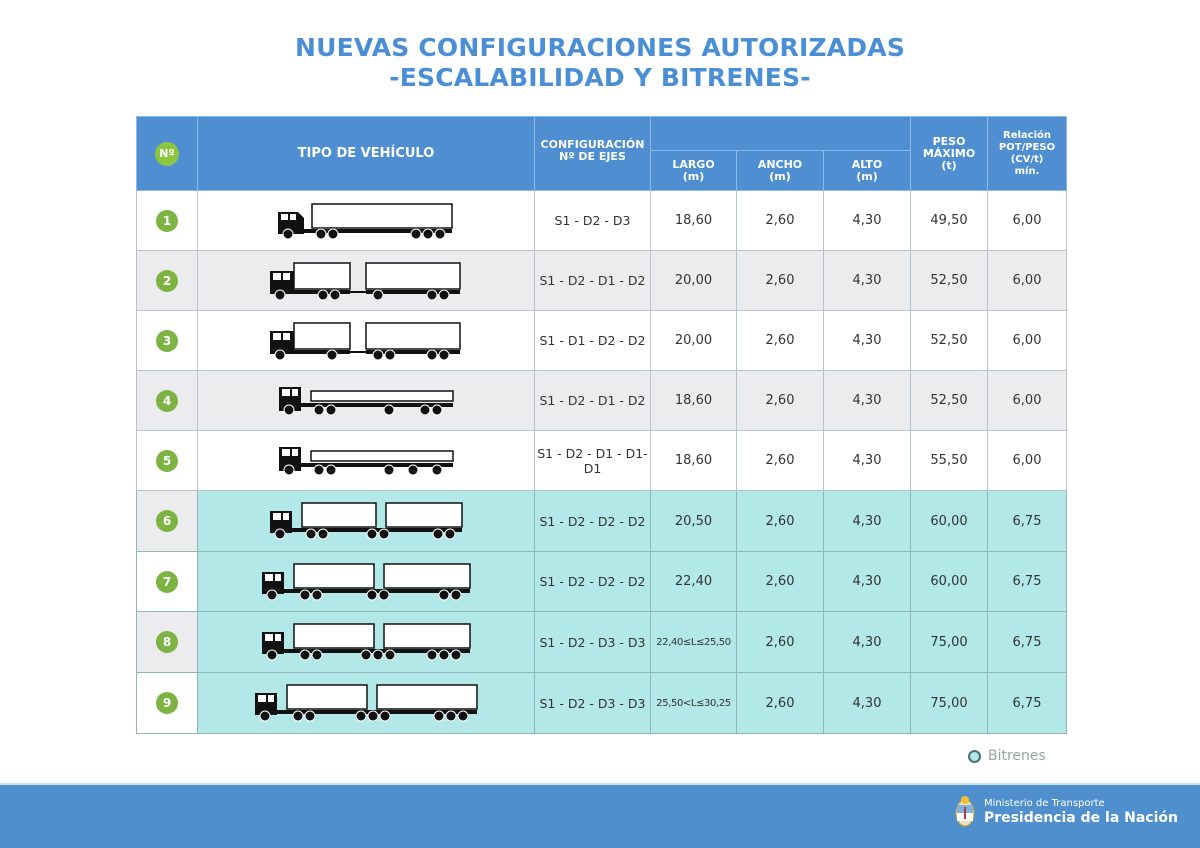 The image size is (1200, 848). I want to click on header-alto-line2: (m), so click(867, 176).